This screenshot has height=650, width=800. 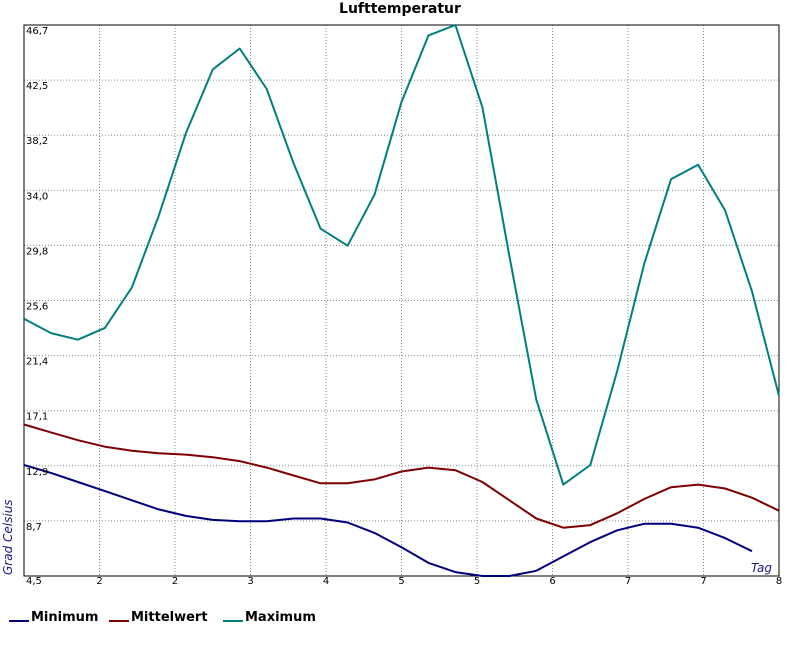 What do you see at coordinates (64, 617) in the screenshot?
I see `legend-label-minimum: Minimum` at bounding box center [64, 617].